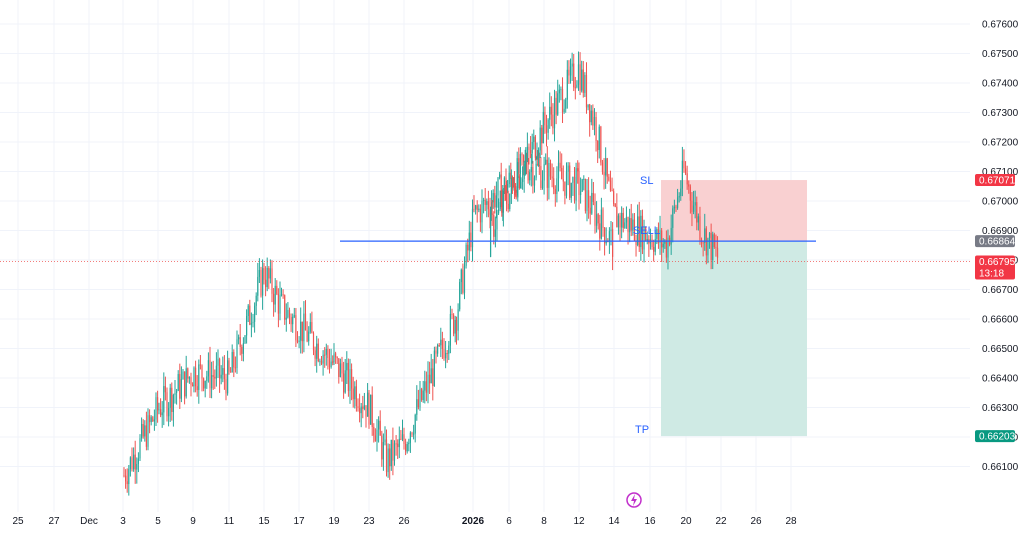 This screenshot has height=543, width=1024. I want to click on x-tick-label: 26, so click(756, 521).